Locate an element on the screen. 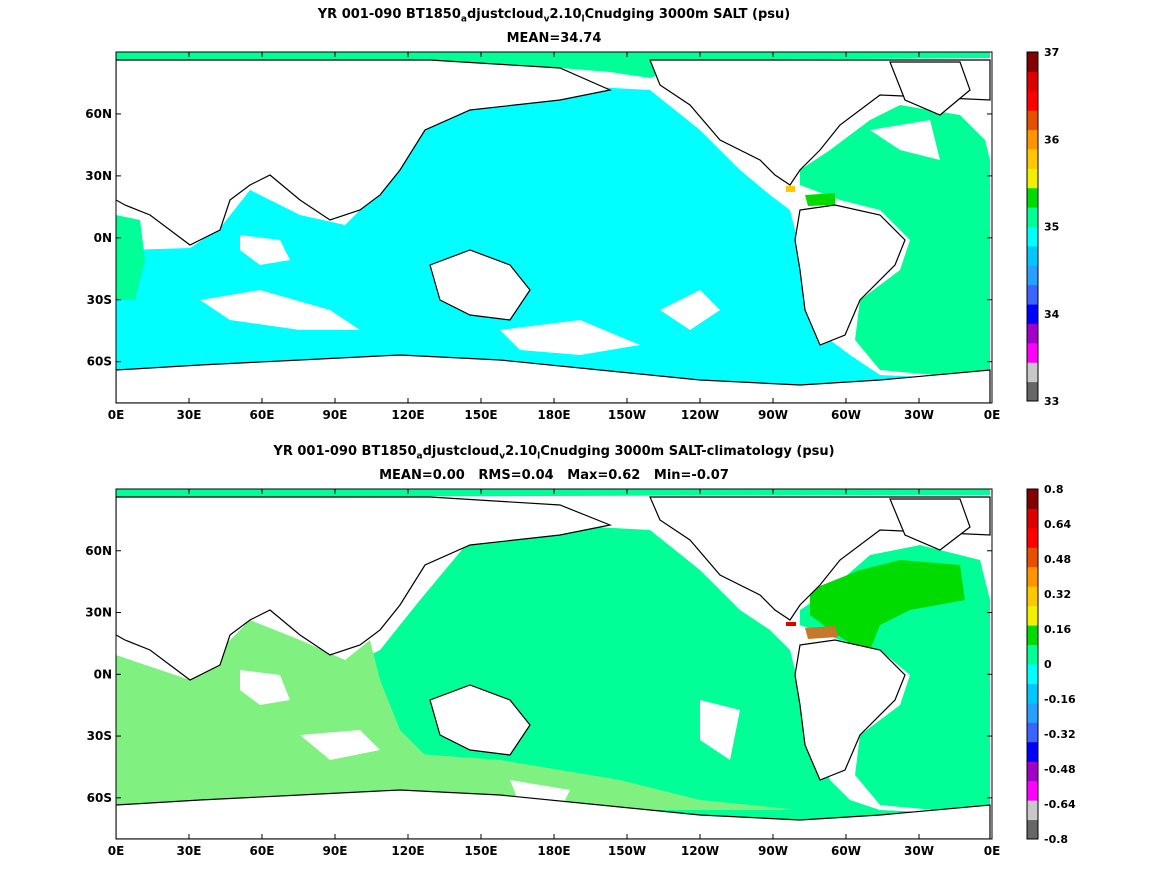  indian-west-region is located at coordinates (130, 257).